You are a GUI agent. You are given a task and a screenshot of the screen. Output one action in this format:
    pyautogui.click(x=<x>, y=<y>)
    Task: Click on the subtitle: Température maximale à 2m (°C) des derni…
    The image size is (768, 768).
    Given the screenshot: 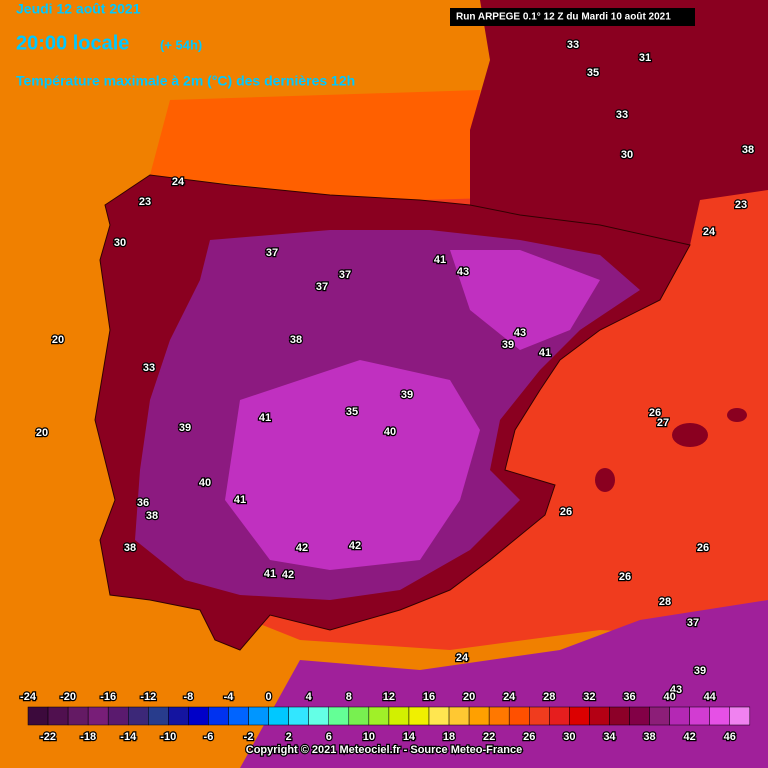 What is the action you would take?
    pyautogui.click(x=185, y=81)
    